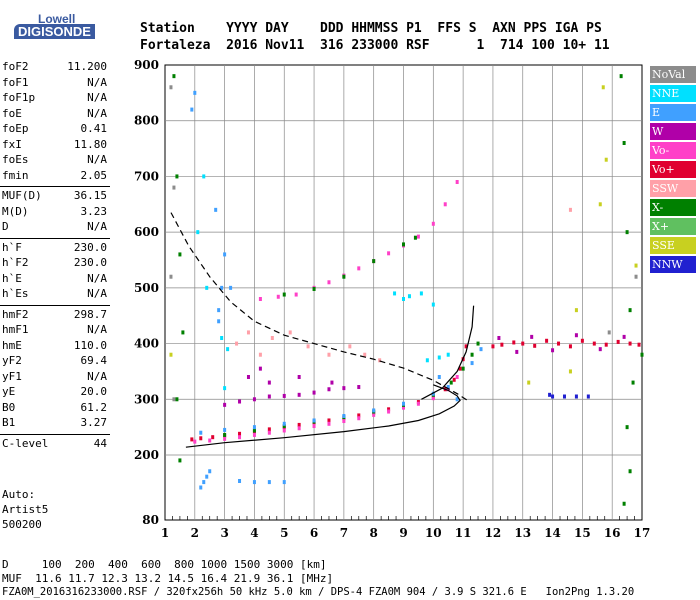  Describe the element at coordinates (54, 31) in the screenshot. I see `logo-badge: DIGISONDE` at that location.